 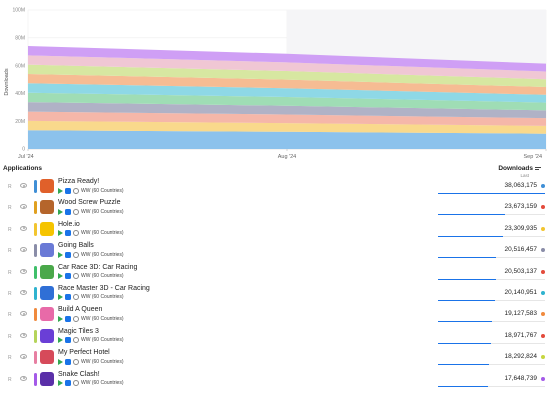 I want to click on app-name: Wood Screw Puzzle, so click(x=89, y=203).